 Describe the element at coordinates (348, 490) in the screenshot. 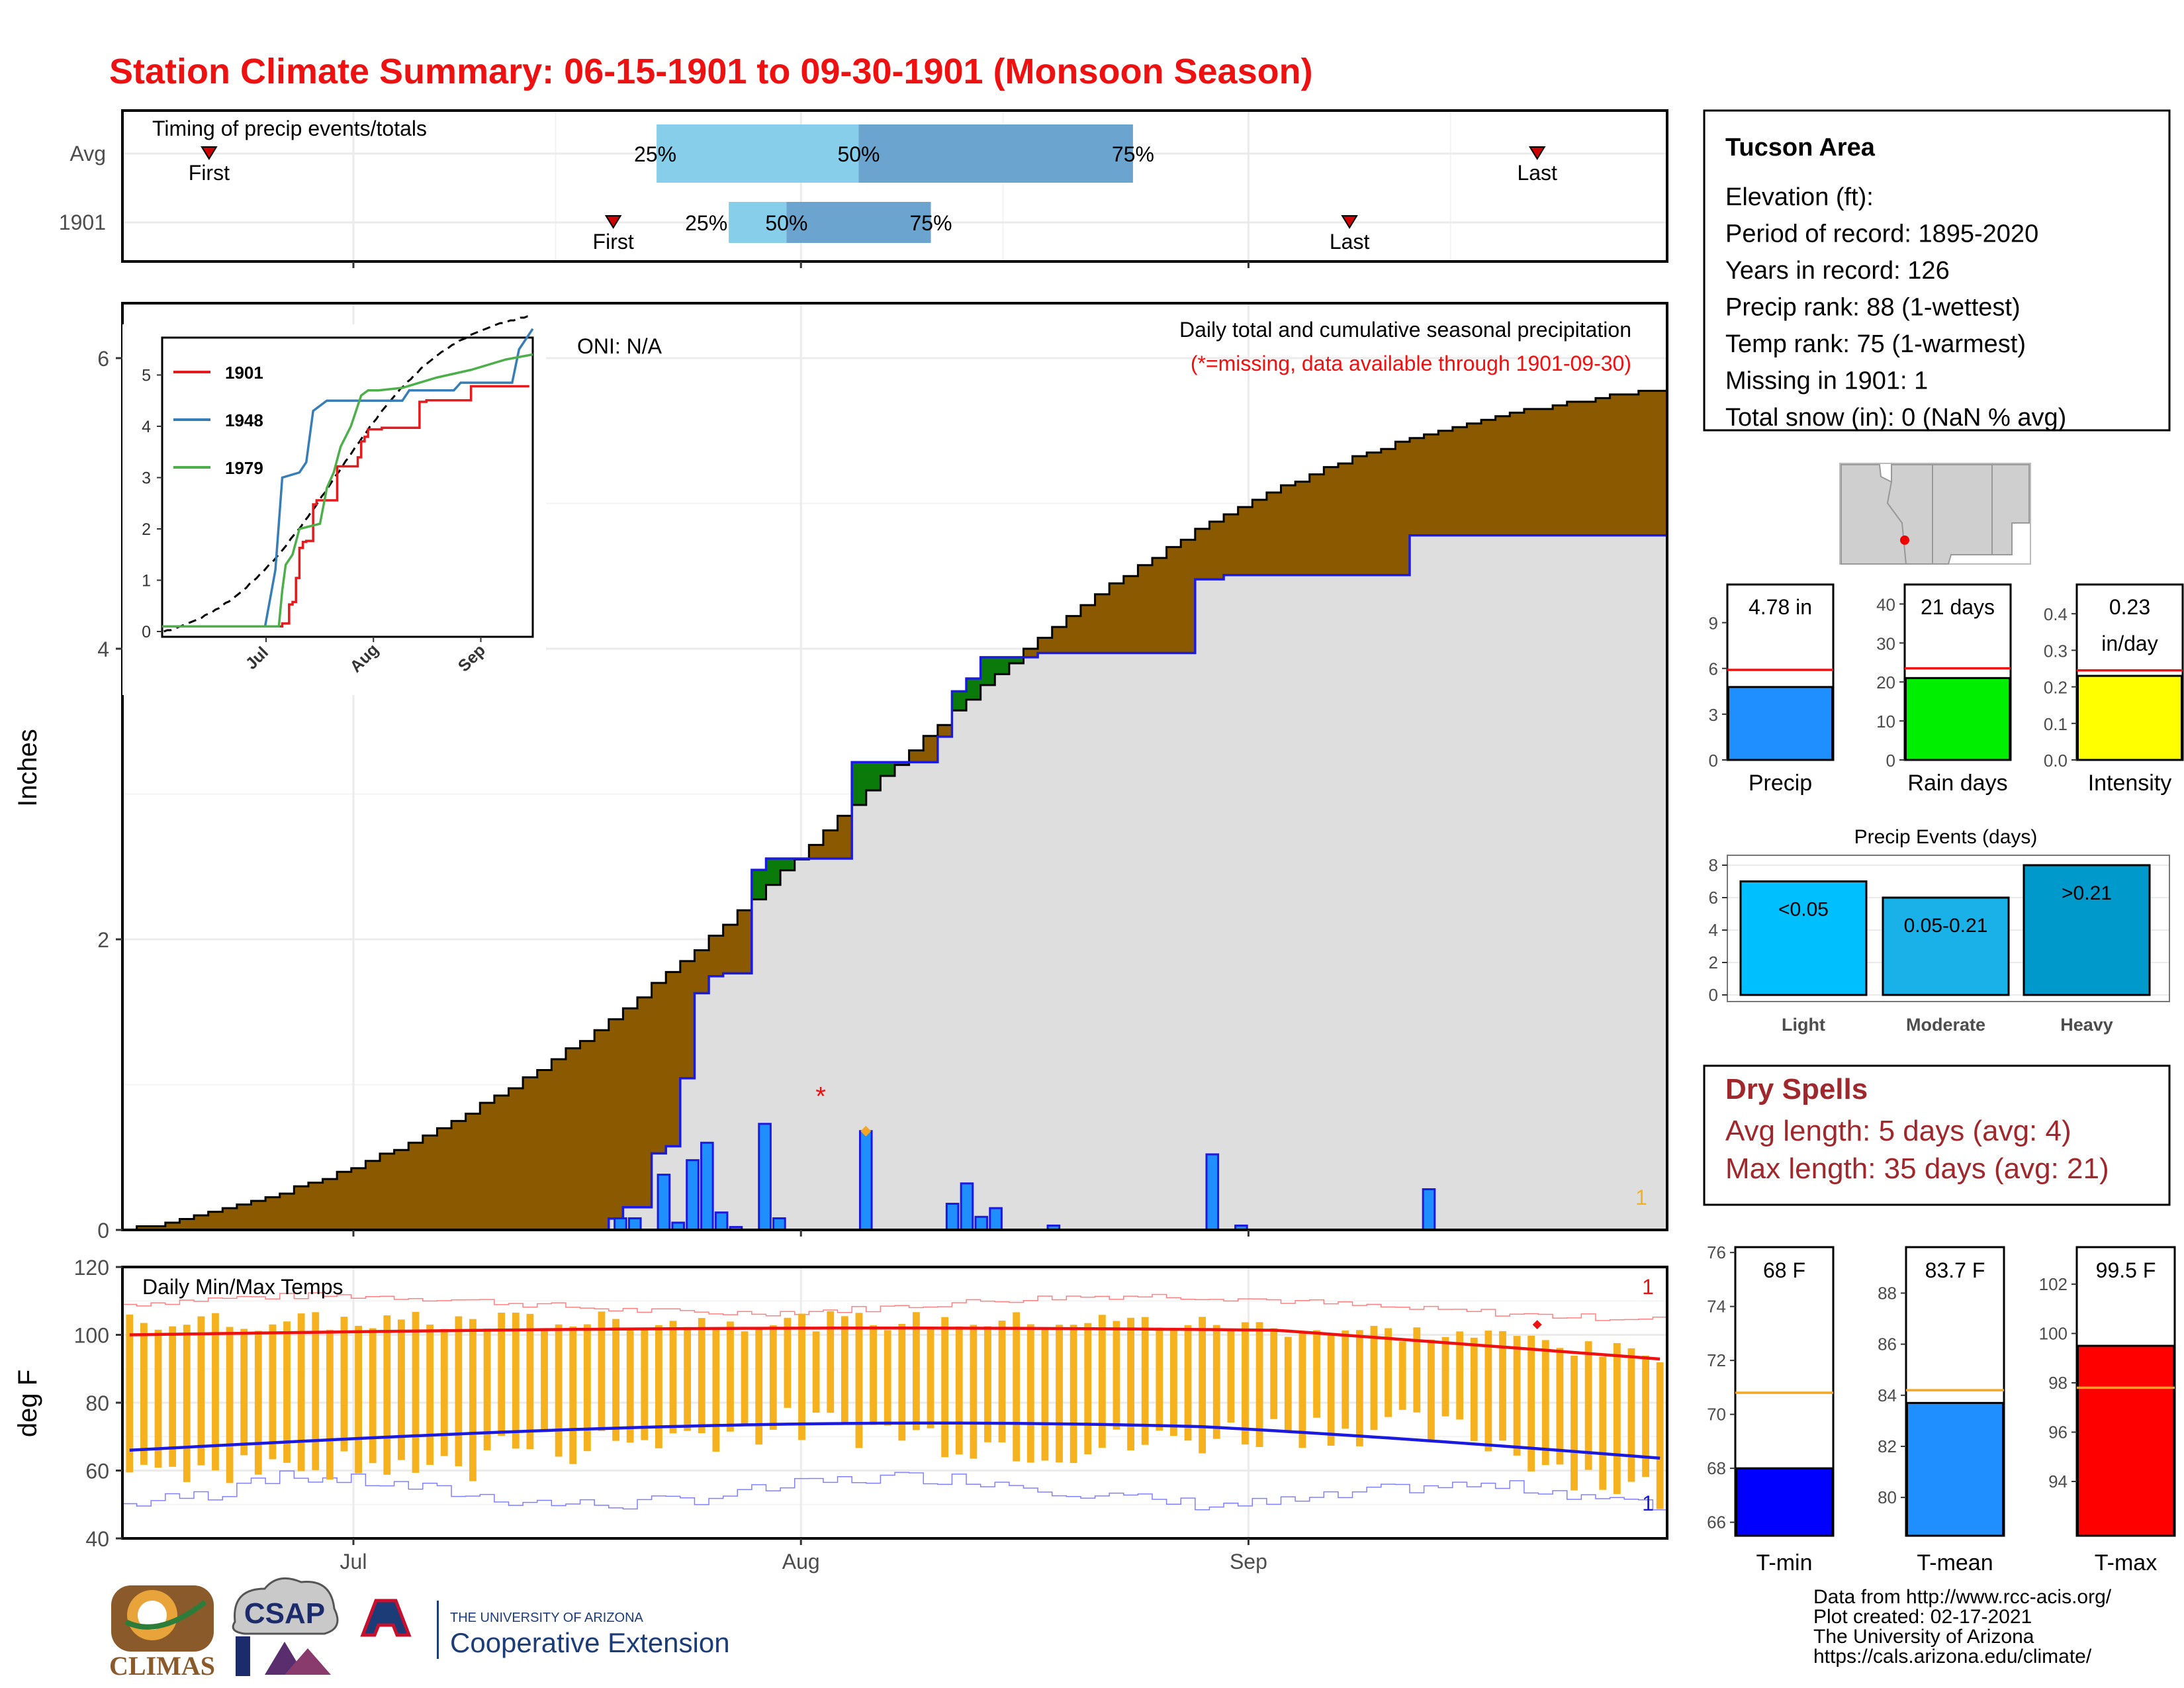

I see `inset-series-1979` at that location.